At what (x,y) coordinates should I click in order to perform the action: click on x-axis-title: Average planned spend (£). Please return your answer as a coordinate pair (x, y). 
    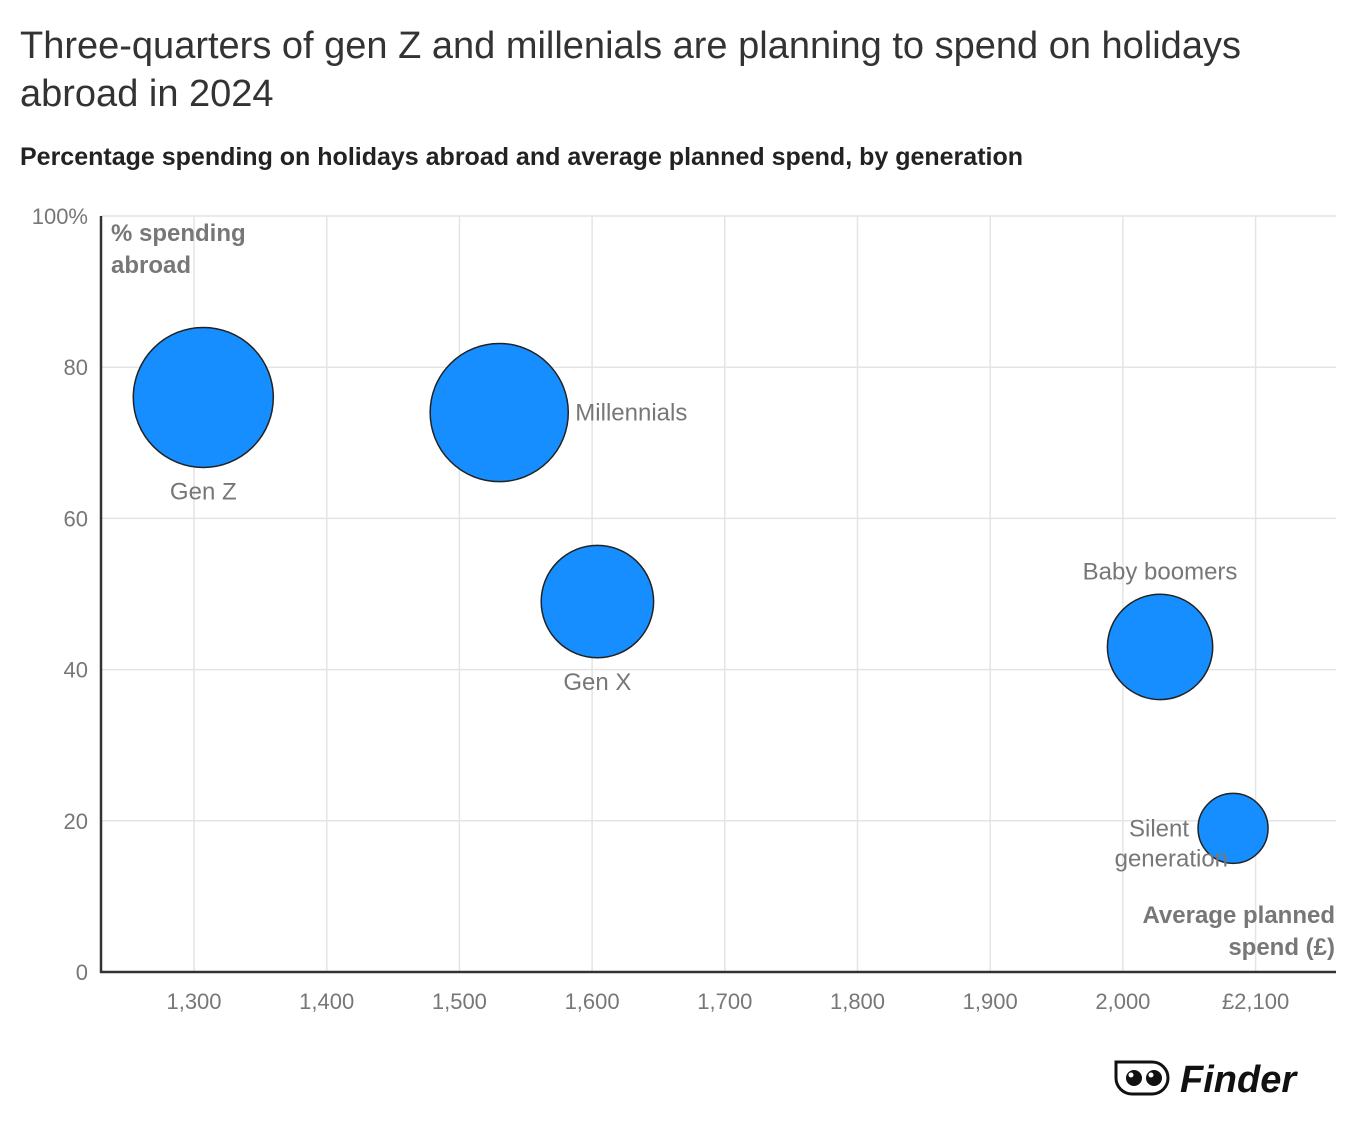
    Looking at the image, I should click on (1238, 931).